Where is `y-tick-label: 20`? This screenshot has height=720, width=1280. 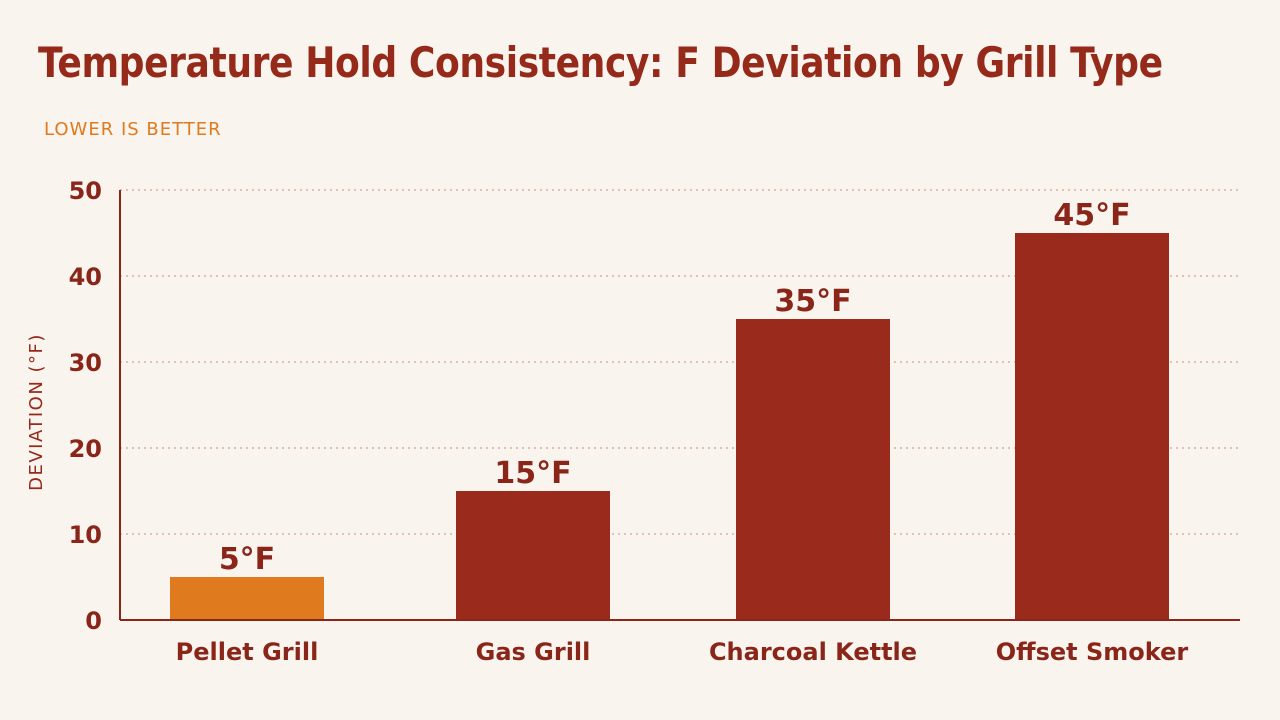 y-tick-label: 20 is located at coordinates (85, 449).